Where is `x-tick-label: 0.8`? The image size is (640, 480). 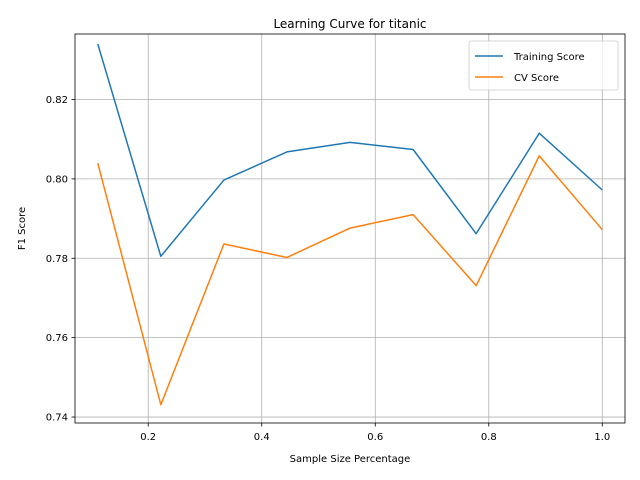 x-tick-label: 0.8 is located at coordinates (489, 437).